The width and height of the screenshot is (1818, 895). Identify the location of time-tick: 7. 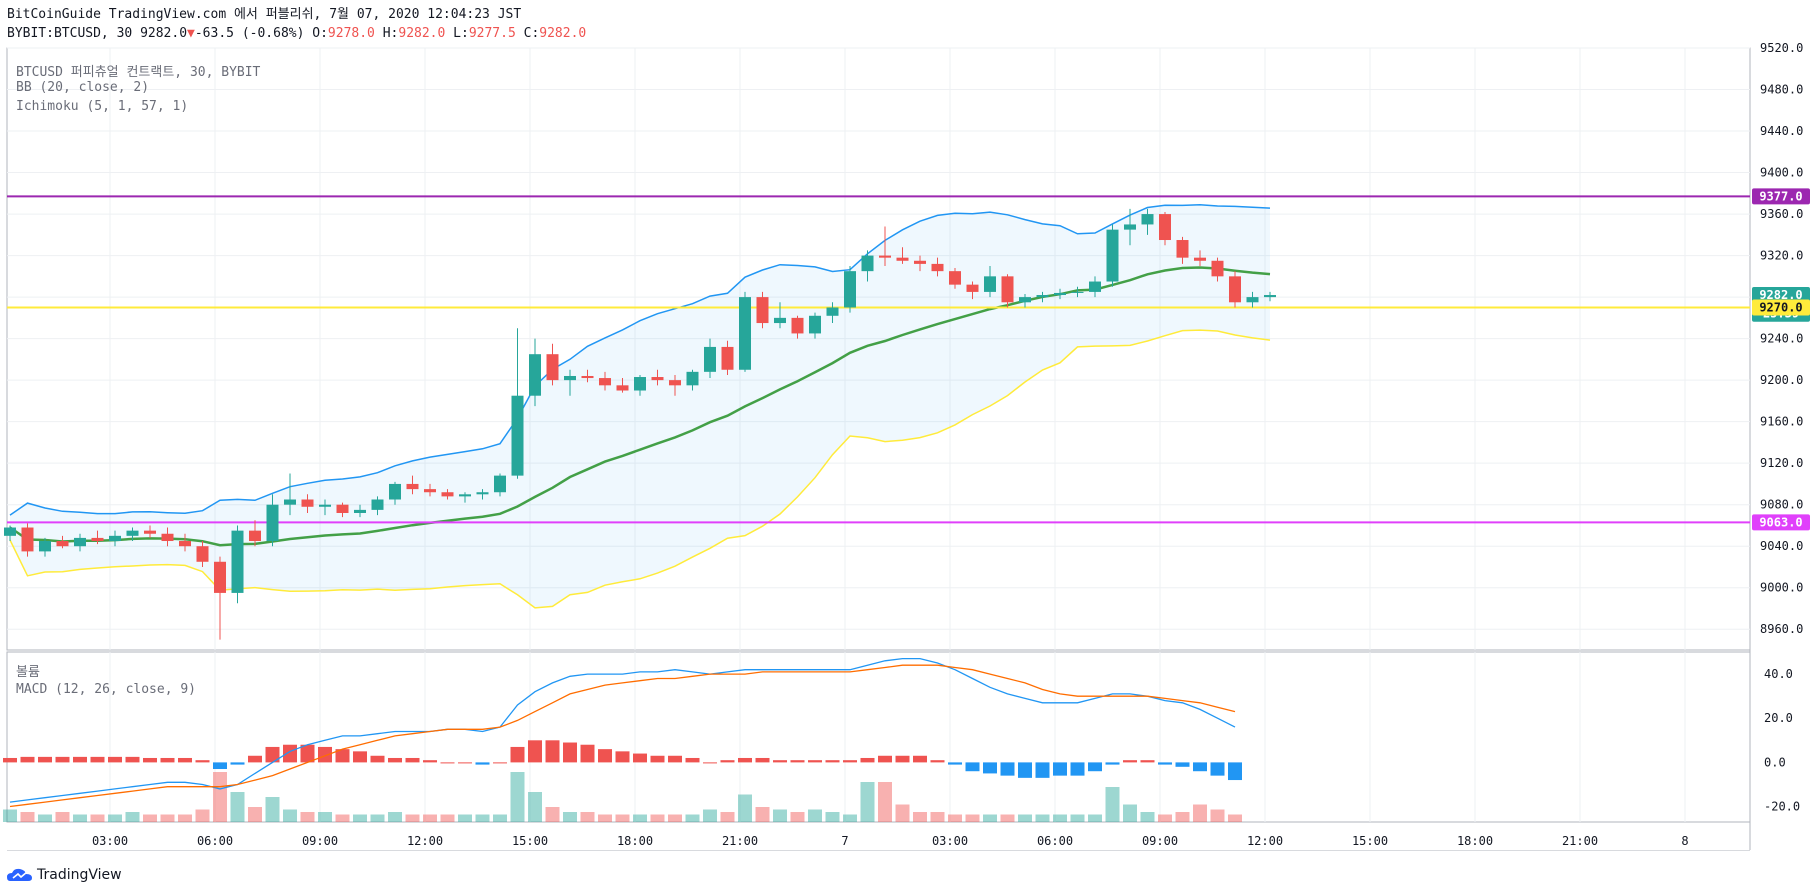
(844, 841).